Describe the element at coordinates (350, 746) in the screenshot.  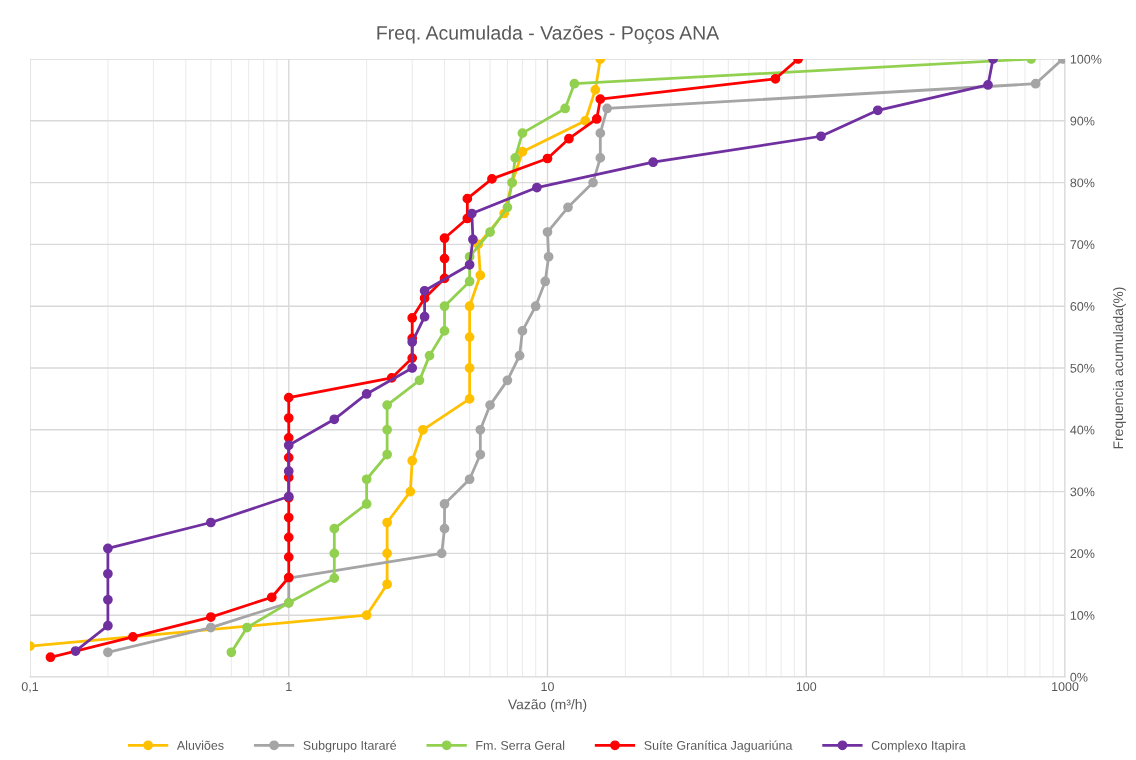
I see `legend-label: Subgrupo Itararé` at that location.